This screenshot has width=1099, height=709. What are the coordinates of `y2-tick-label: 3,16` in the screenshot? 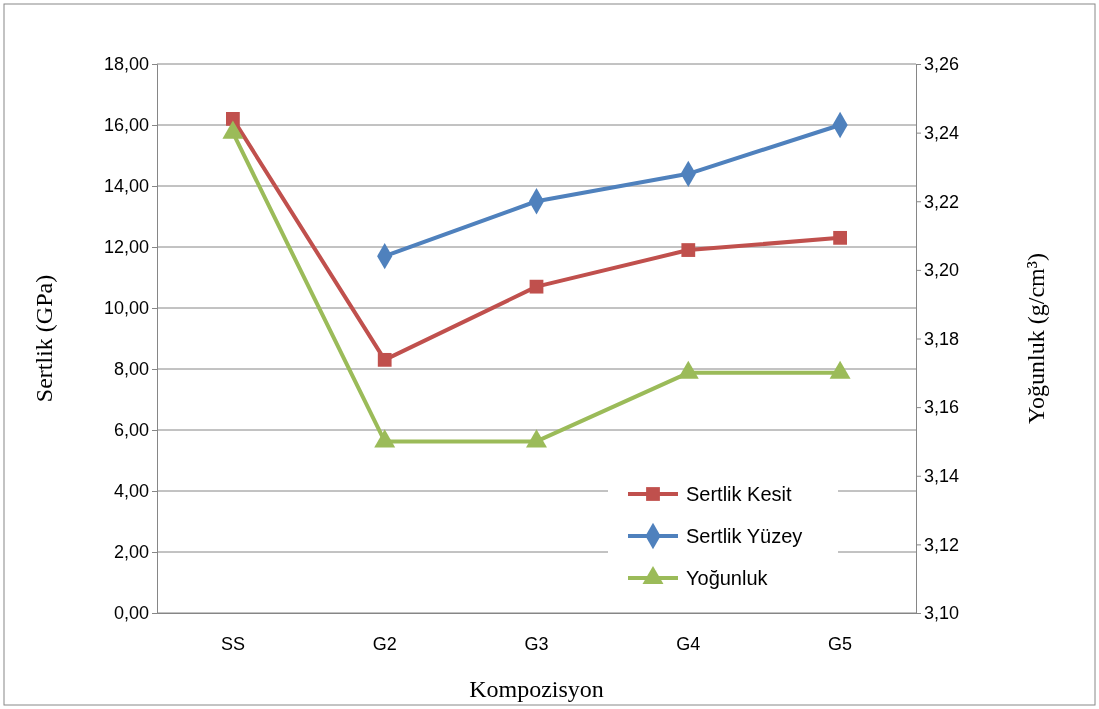 It's located at (942, 407).